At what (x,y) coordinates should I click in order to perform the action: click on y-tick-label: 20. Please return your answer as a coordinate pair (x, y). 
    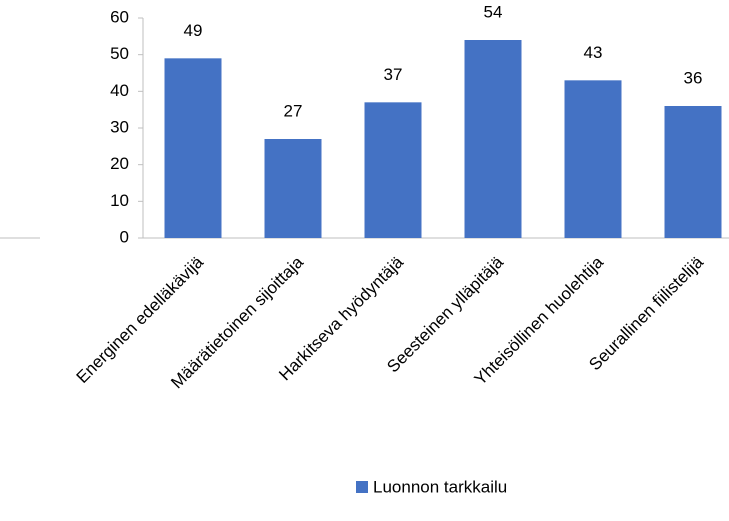
    Looking at the image, I should click on (119, 163).